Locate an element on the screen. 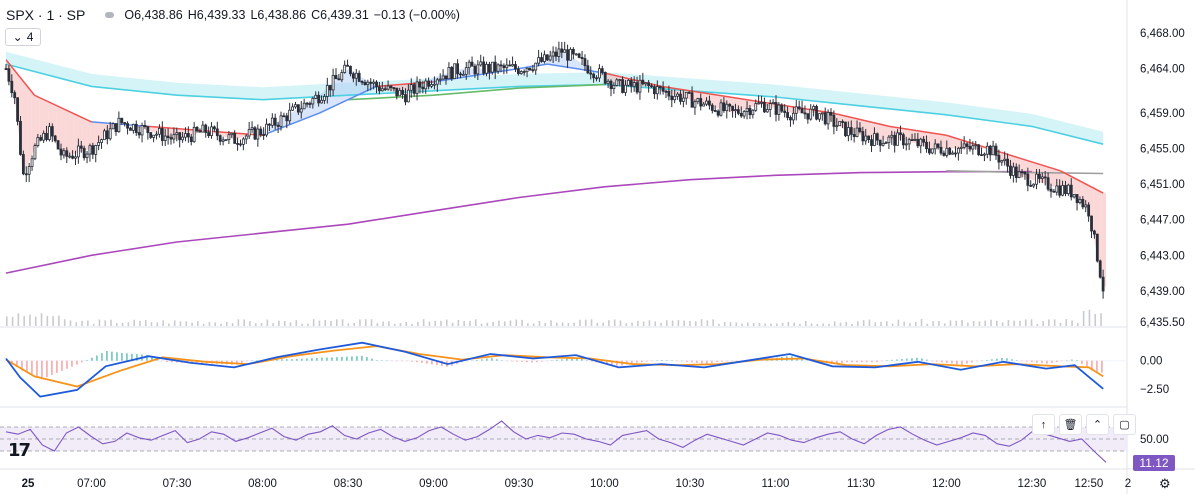  price-tick-label: 6,459.00 is located at coordinates (1162, 114).